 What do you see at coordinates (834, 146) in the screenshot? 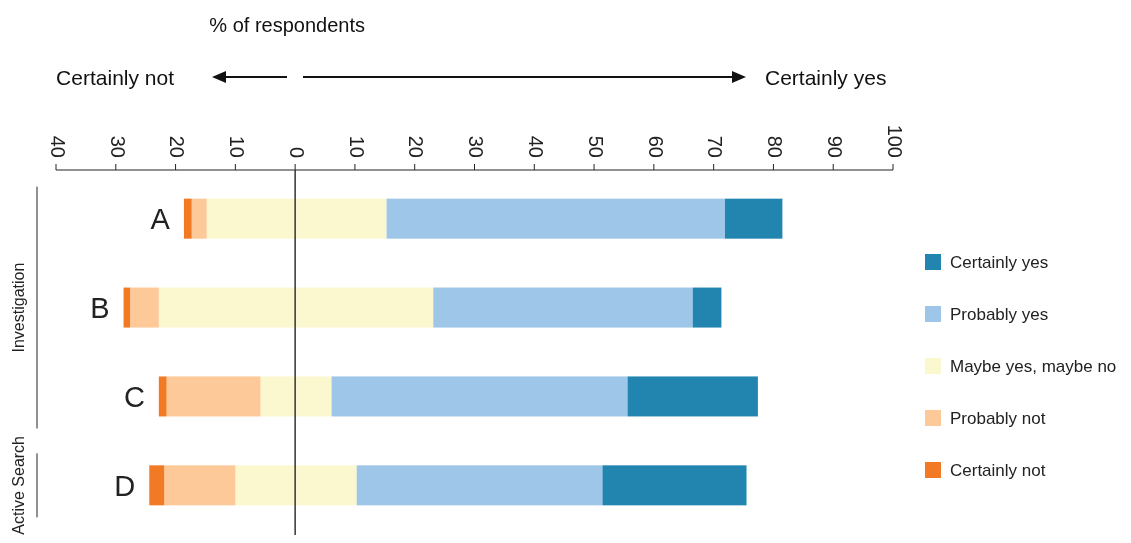
I see `x-tick-label: 90` at bounding box center [834, 146].